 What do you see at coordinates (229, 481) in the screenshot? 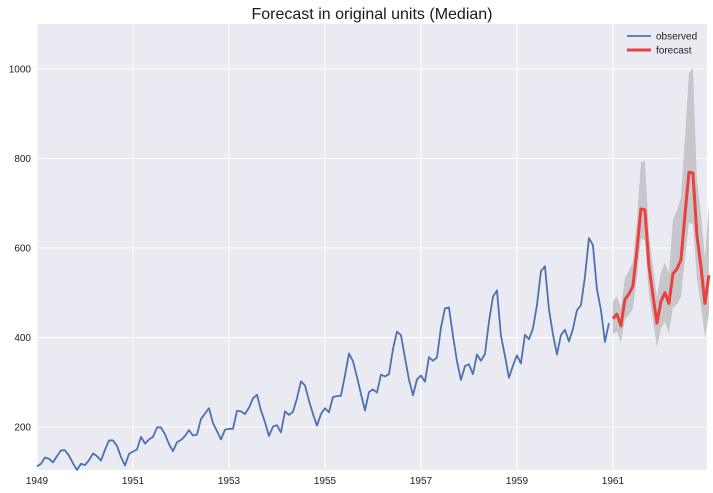
I see `x-tick-label: 1953` at bounding box center [229, 481].